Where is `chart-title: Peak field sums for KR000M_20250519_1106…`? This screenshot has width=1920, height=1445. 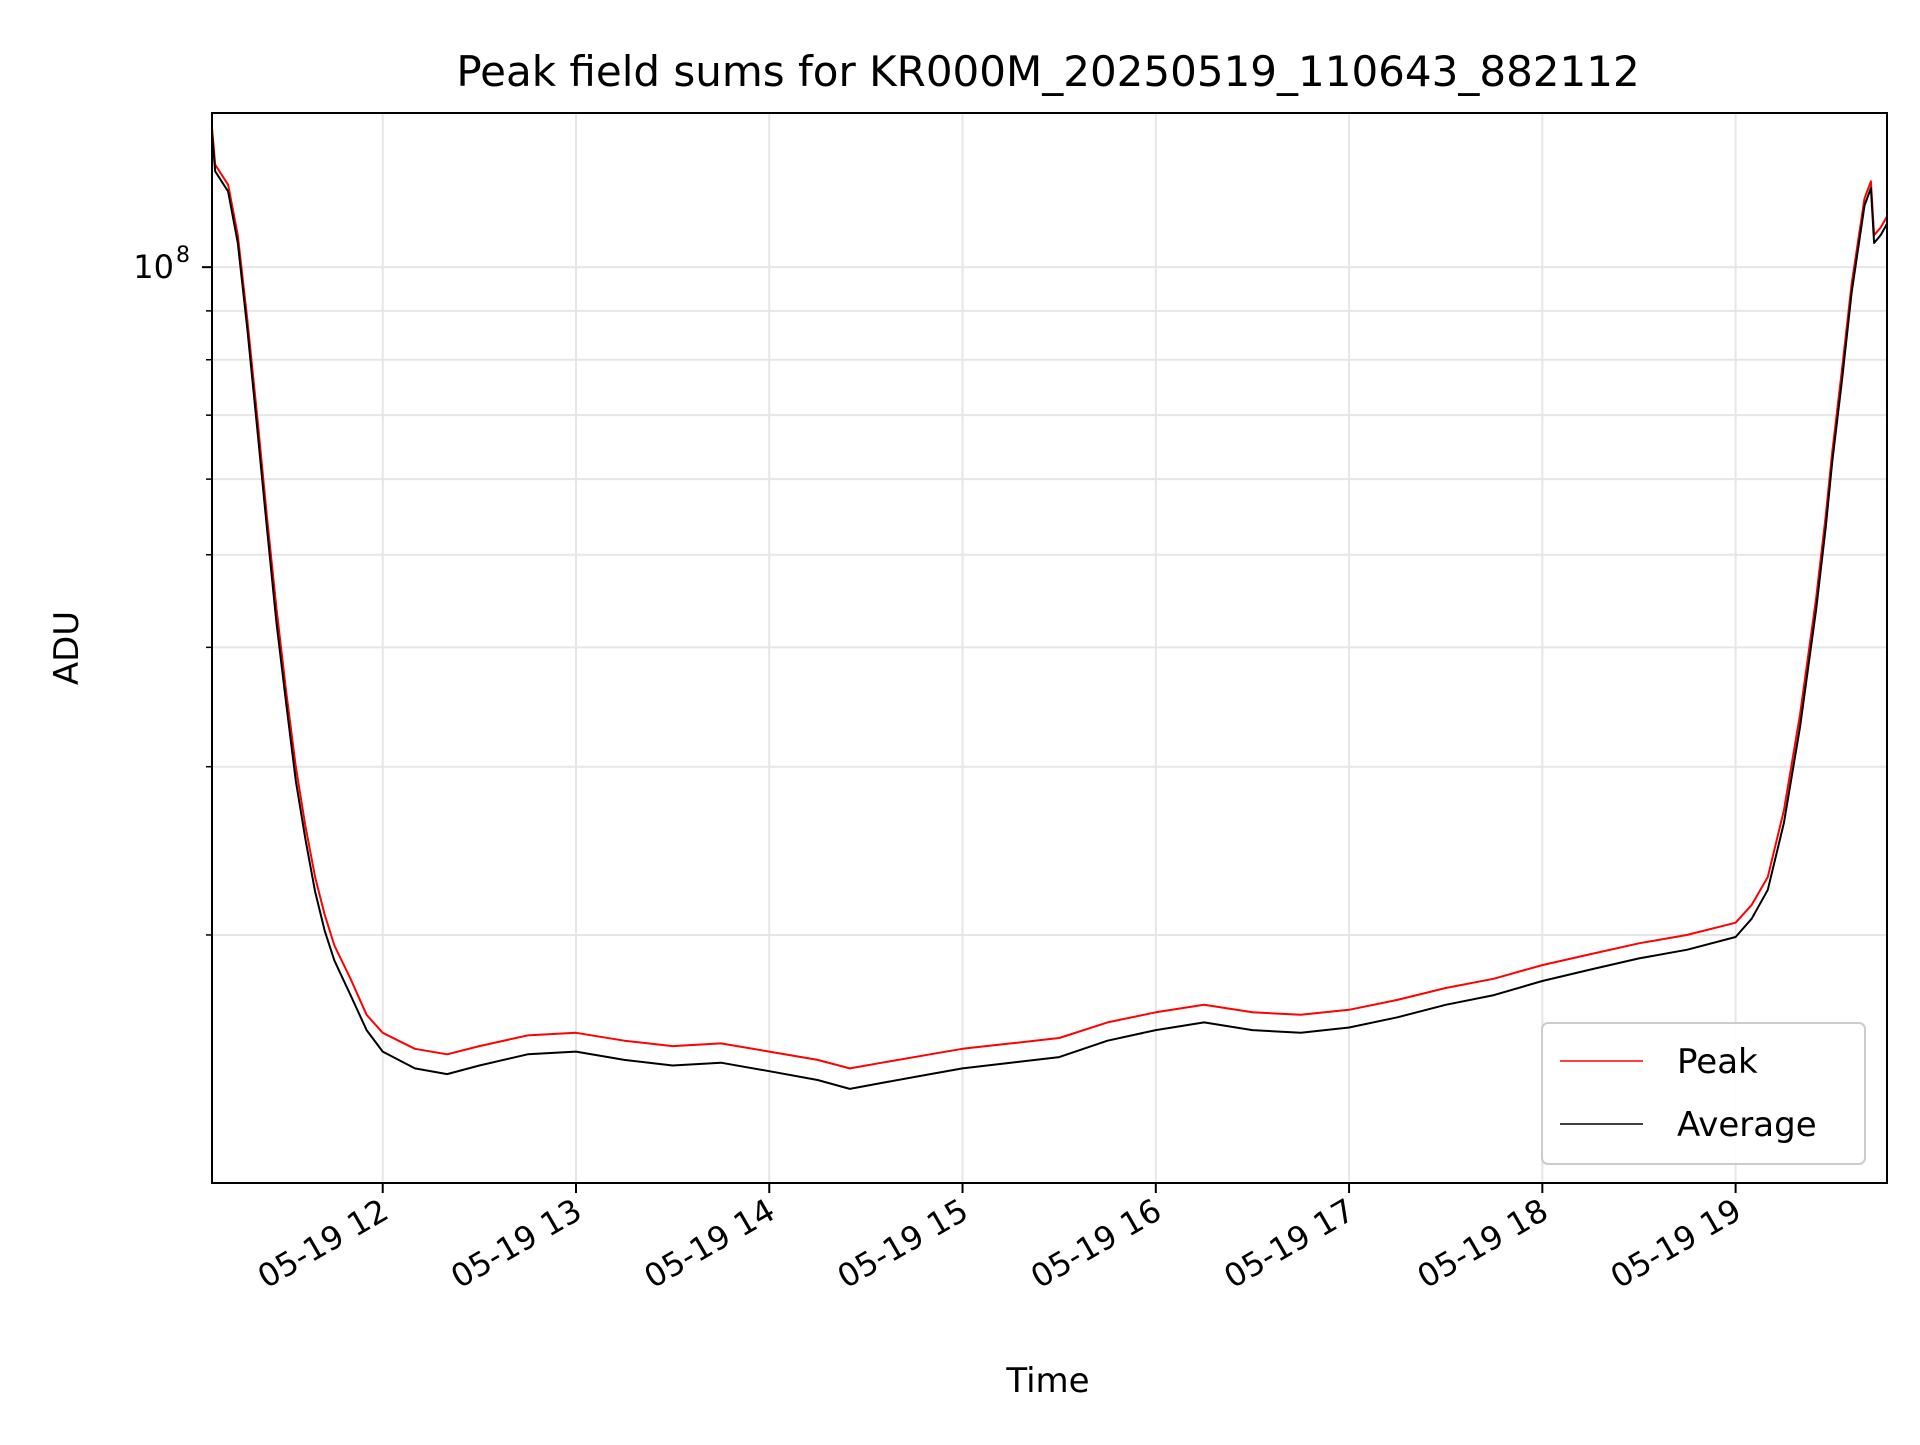
chart-title: Peak field sums for KR000M_20250519_1106… is located at coordinates (1047, 71).